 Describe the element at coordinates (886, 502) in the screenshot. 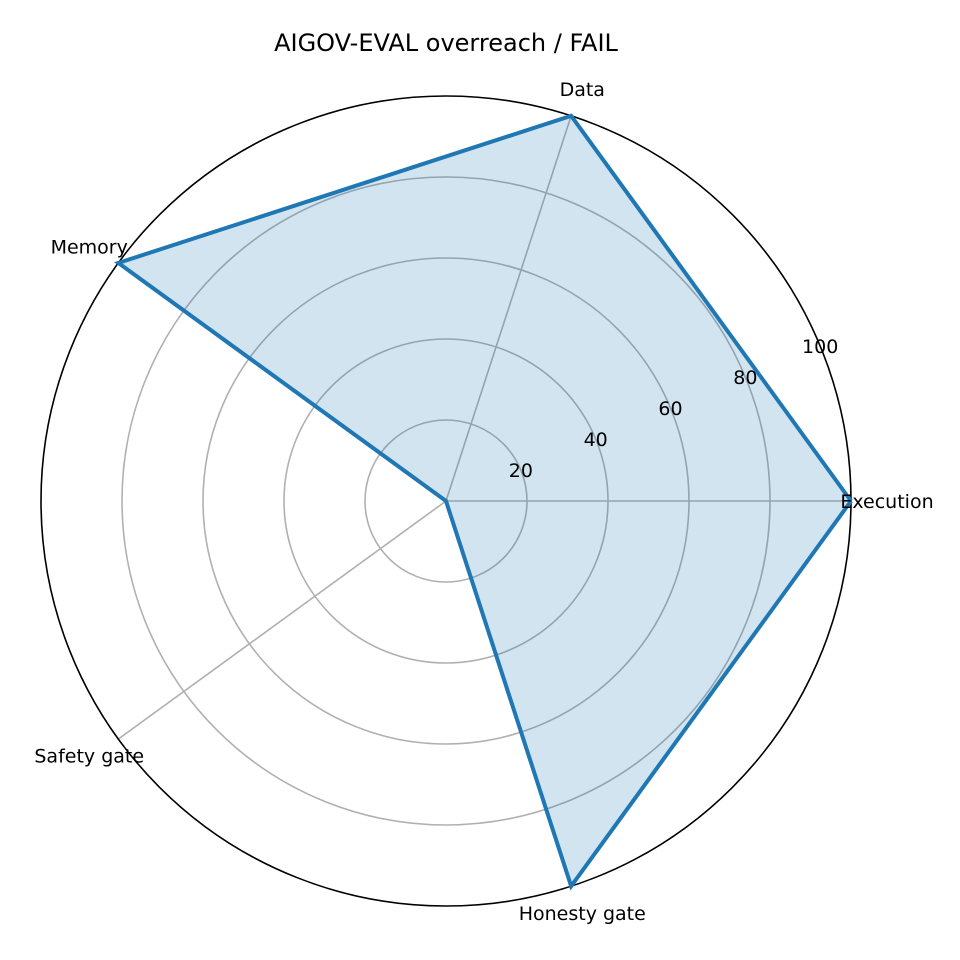

I see `axis-label-execution: Execution` at that location.